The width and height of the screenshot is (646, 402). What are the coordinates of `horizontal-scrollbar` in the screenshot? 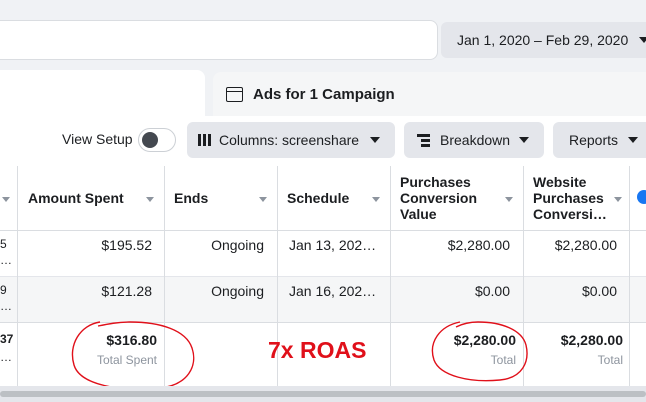 It's located at (323, 394).